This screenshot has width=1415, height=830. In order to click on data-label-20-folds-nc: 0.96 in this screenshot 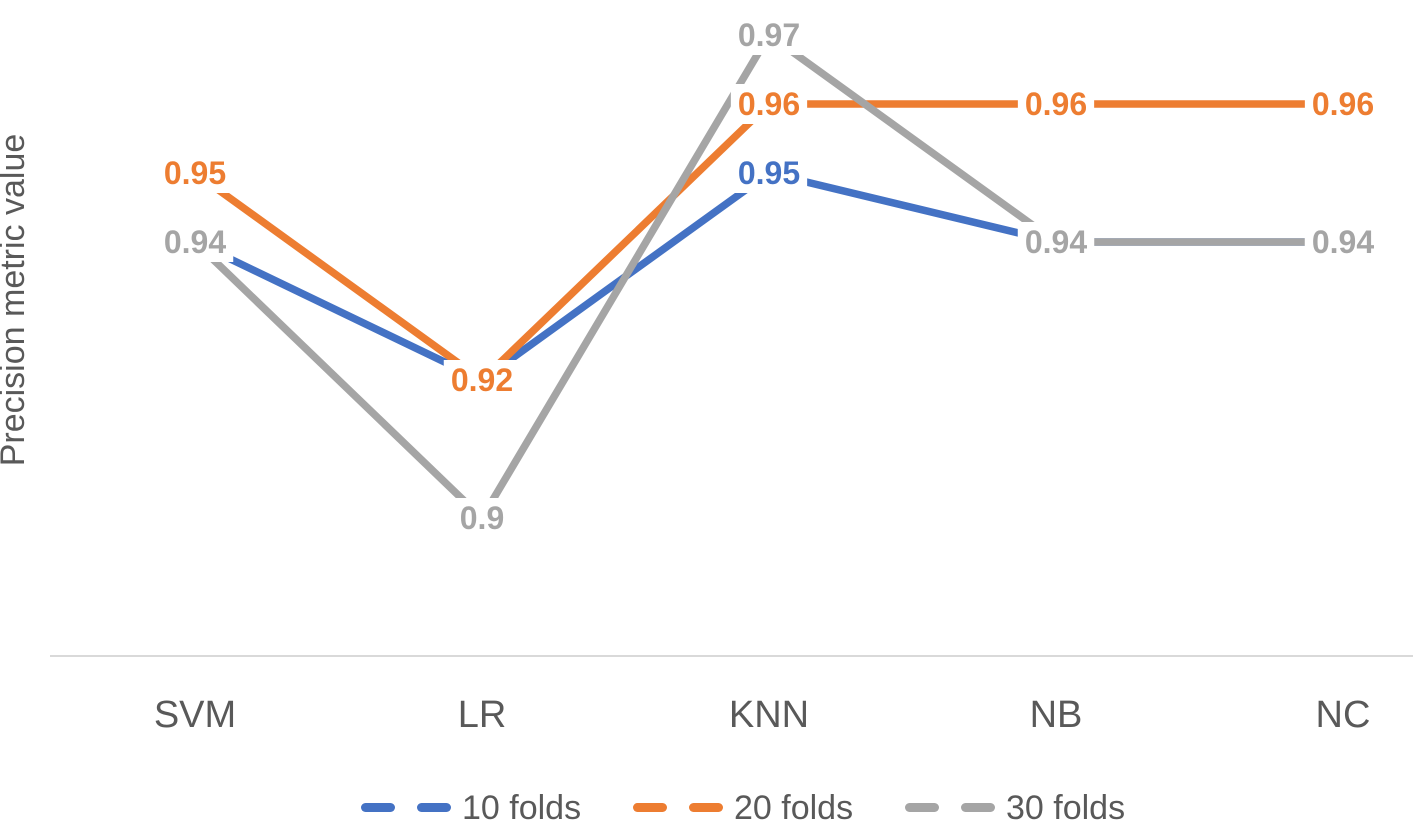, I will do `click(1343, 104)`.